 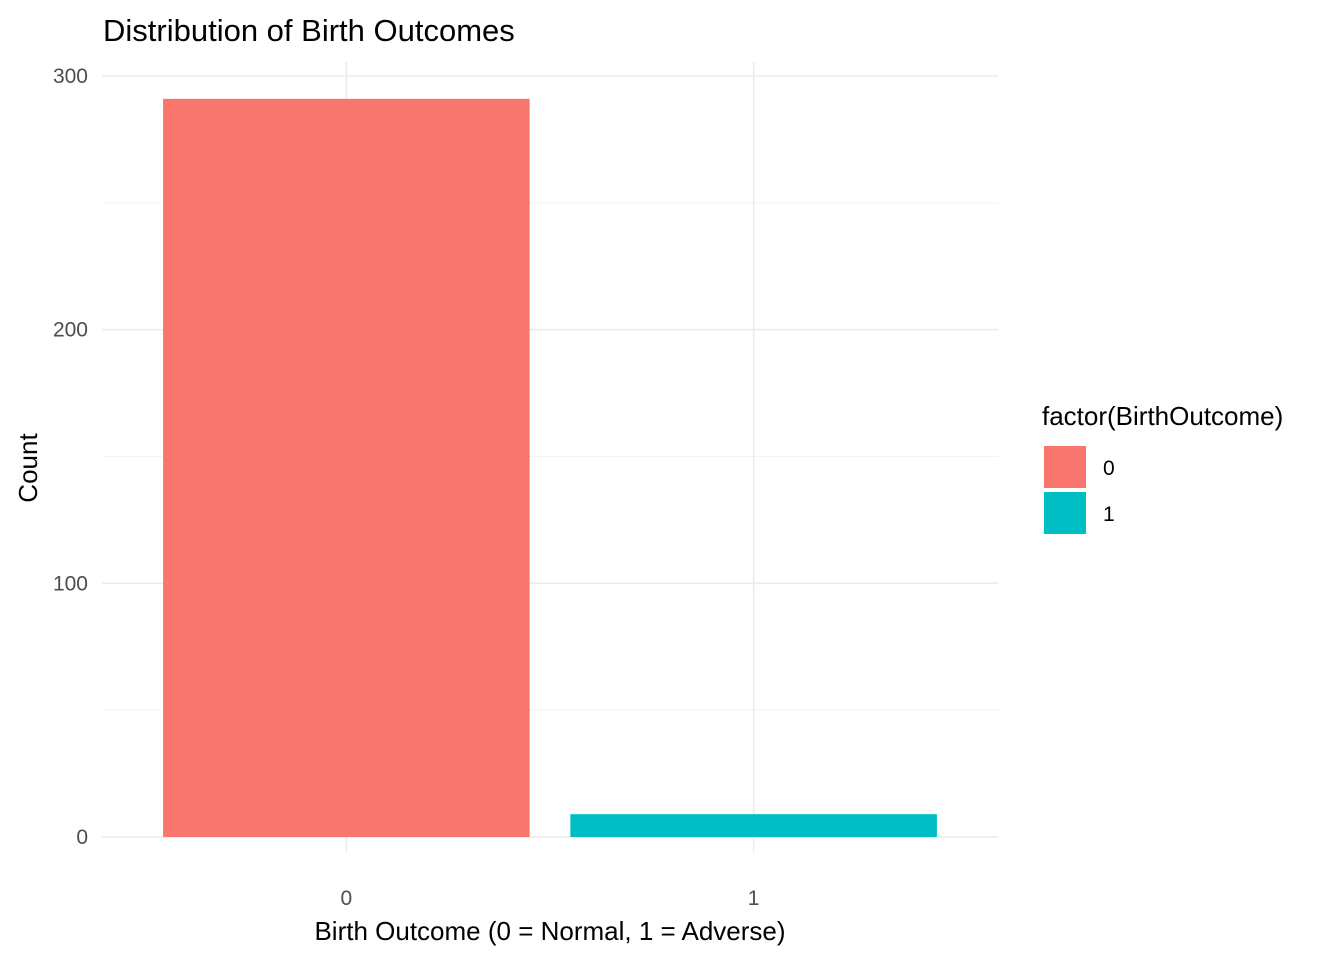 I want to click on legend-label: 0, so click(x=1109, y=468).